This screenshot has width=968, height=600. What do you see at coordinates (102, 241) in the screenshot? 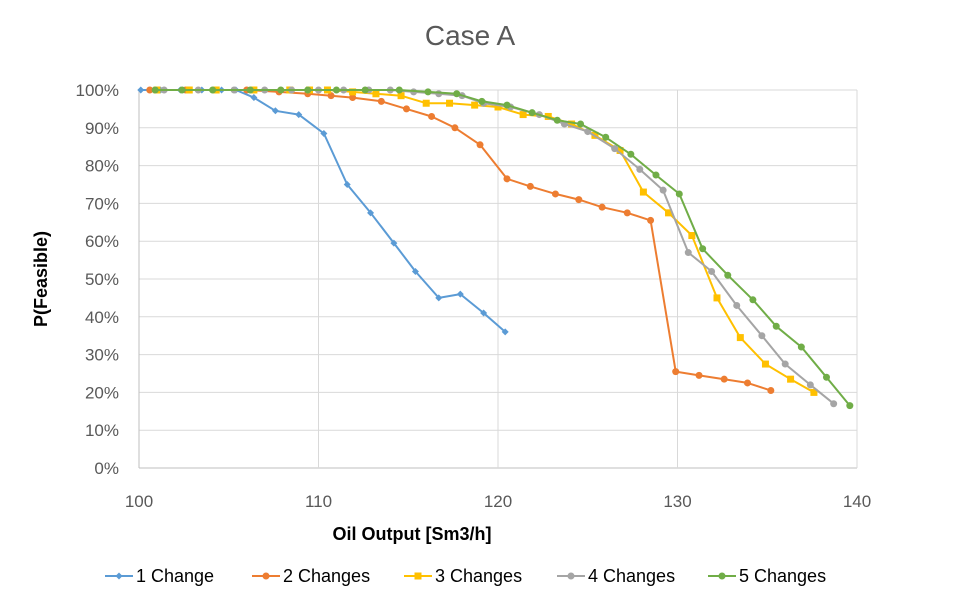
I see `y-tick-label: 60%` at bounding box center [102, 241].